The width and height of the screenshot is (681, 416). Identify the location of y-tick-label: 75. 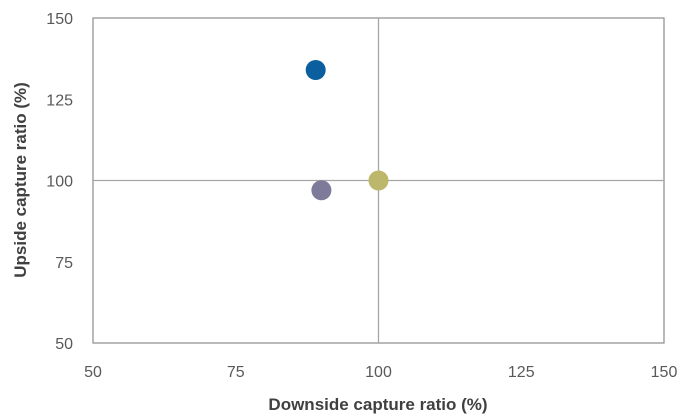
(64, 263).